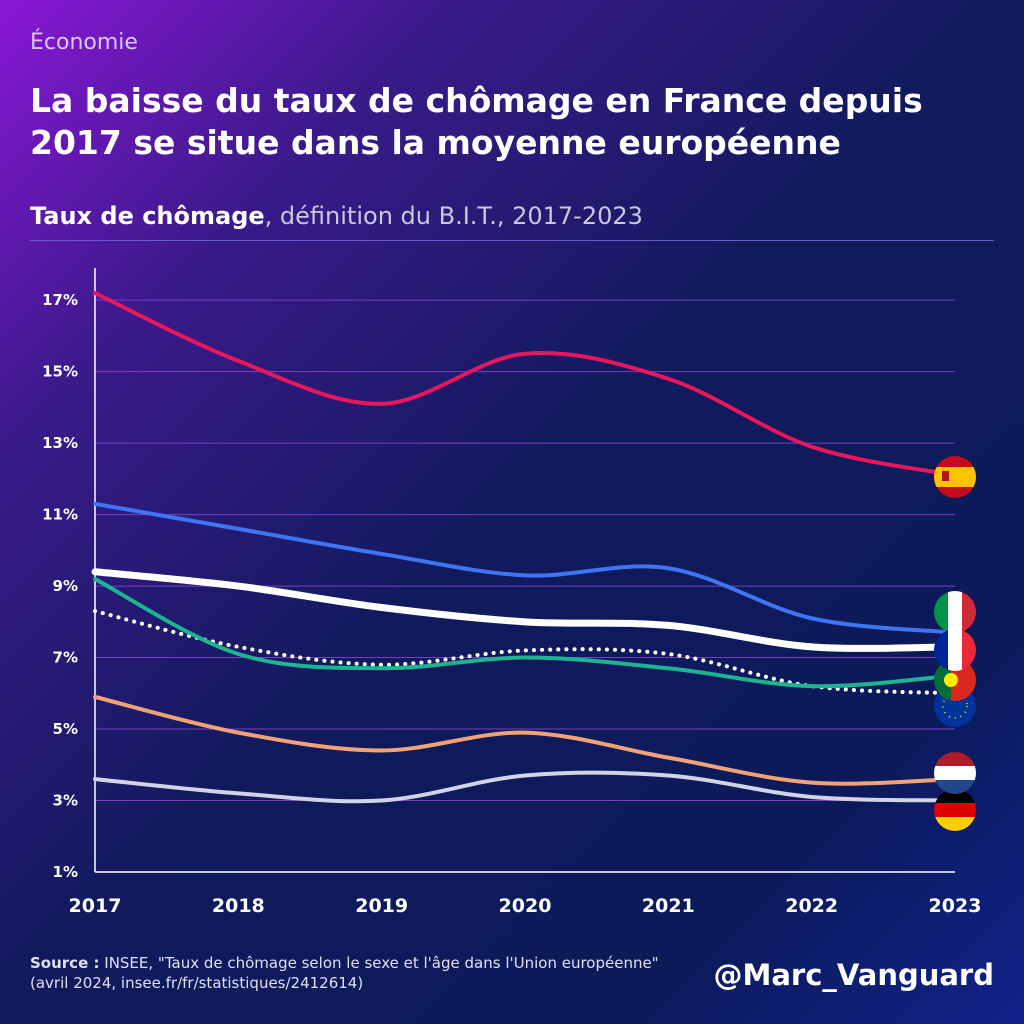  I want to click on source-bold: Source :, so click(65, 963).